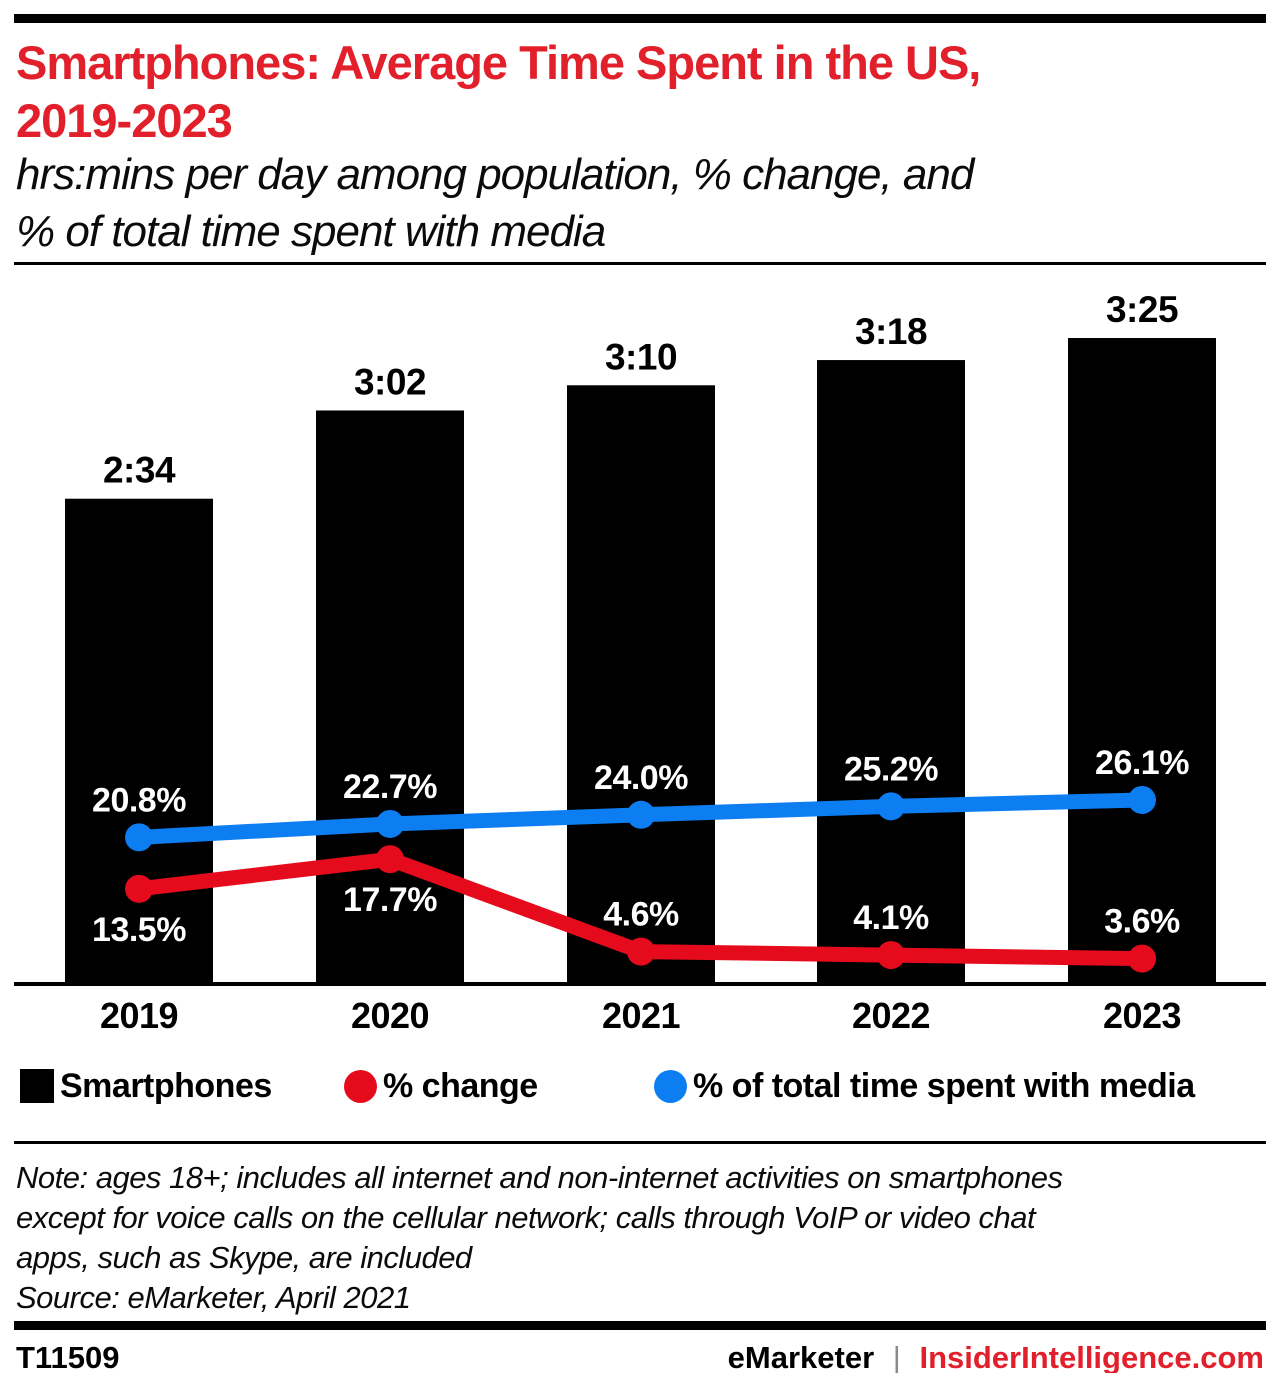 The height and width of the screenshot is (1373, 1280). Describe the element at coordinates (390, 900) in the screenshot. I see `line-value-label: 17.7%` at that location.